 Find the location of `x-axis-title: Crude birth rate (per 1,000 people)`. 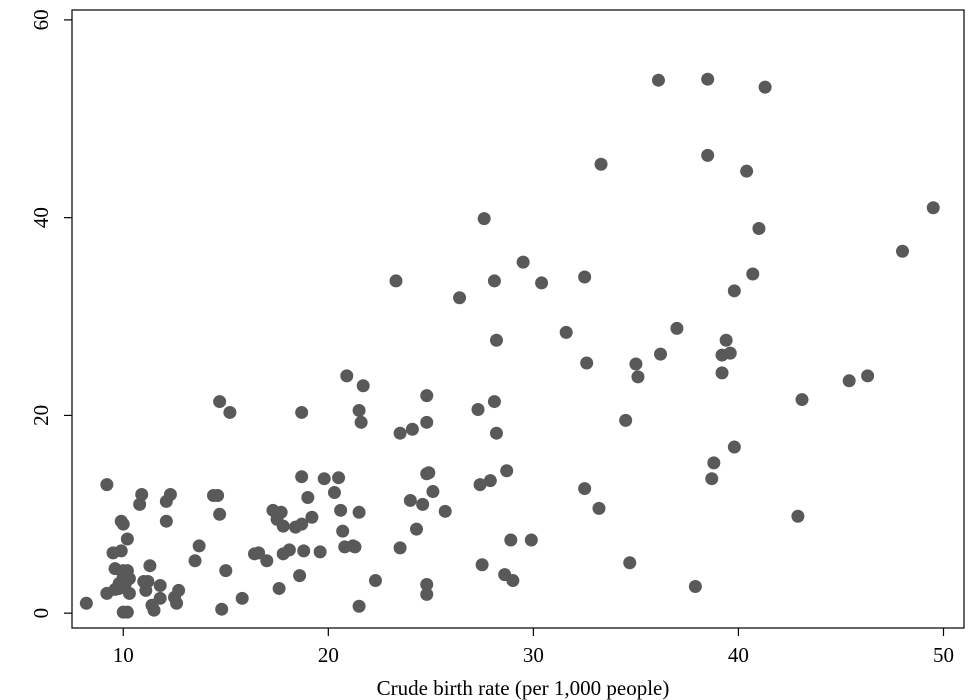

x-axis-title: Crude birth rate (per 1,000 people) is located at coordinates (523, 688).